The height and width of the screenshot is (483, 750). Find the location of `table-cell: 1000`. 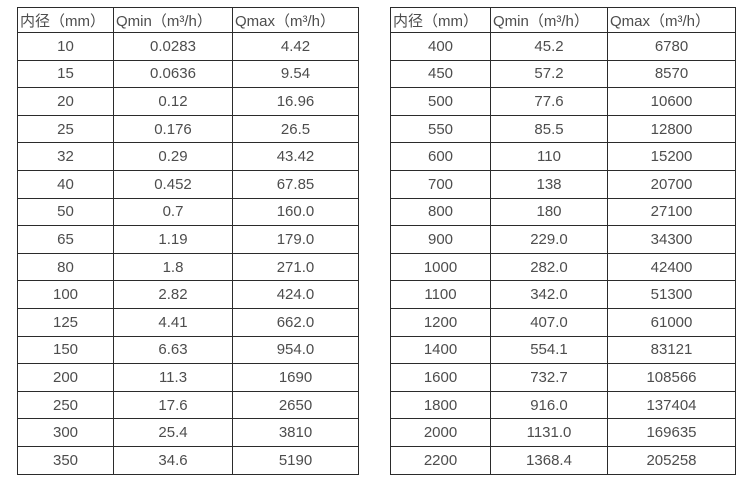

table-cell: 1000 is located at coordinates (440, 267).